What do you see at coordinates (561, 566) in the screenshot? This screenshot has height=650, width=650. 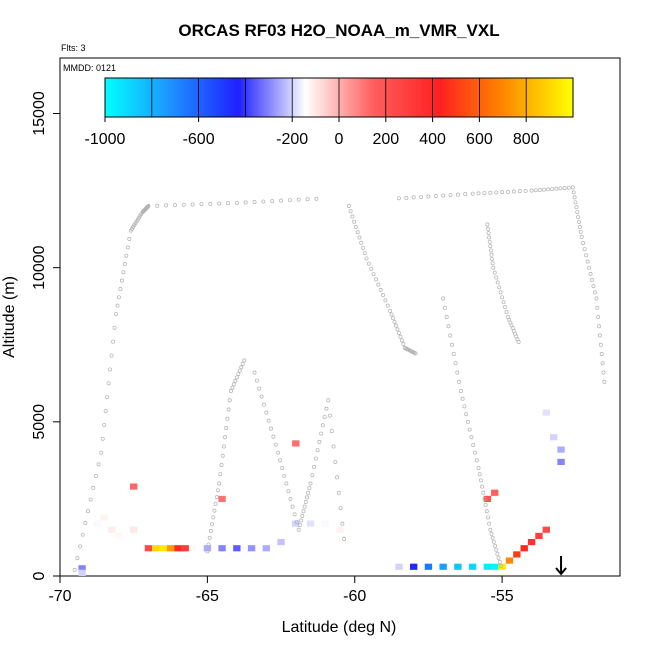 I see `down-arrow-icon` at bounding box center [561, 566].